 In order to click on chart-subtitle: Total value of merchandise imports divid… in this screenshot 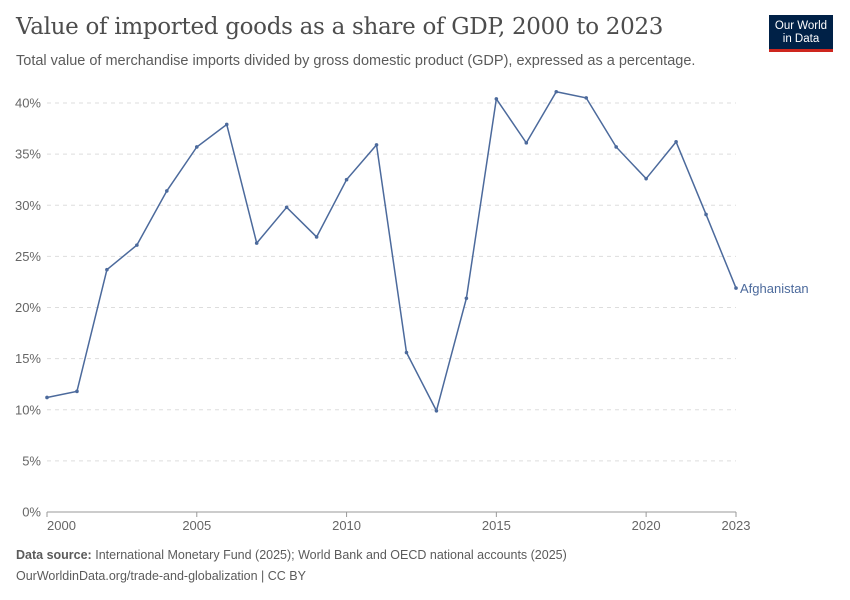, I will do `click(356, 61)`.